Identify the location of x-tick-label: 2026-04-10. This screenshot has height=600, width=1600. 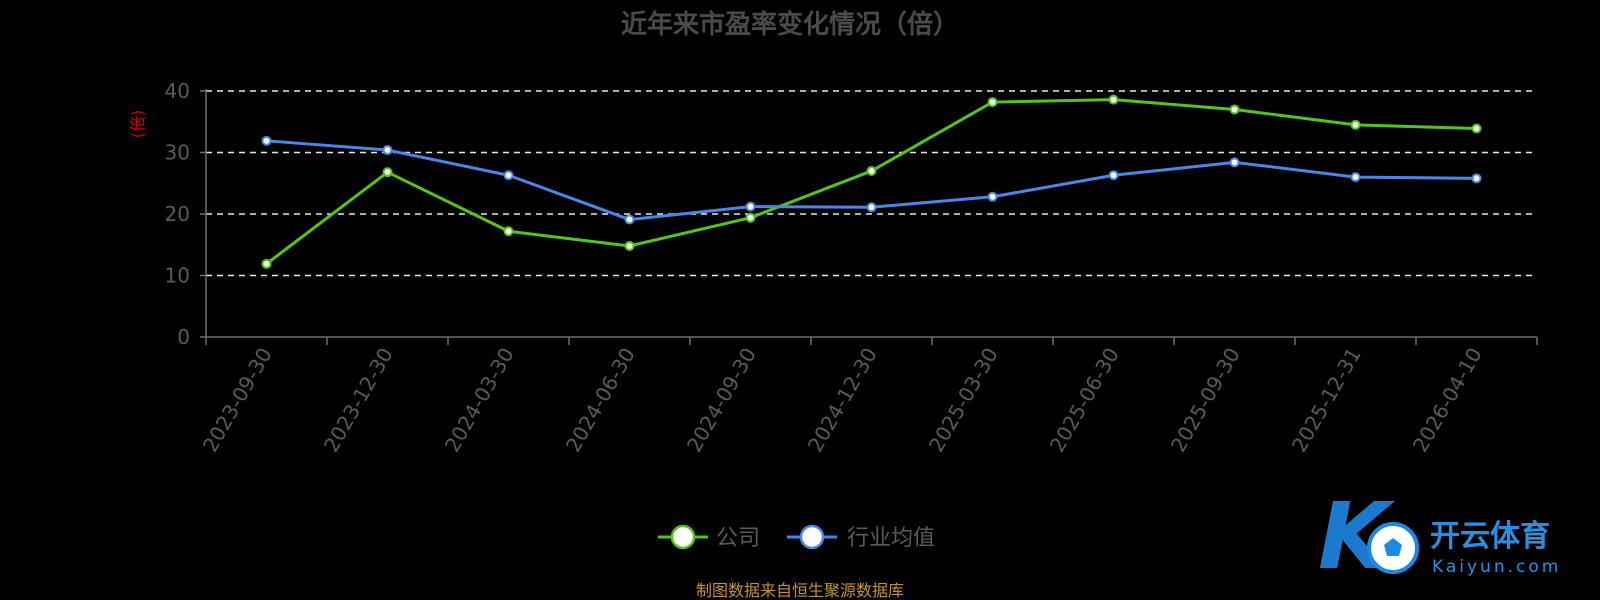
(1447, 400).